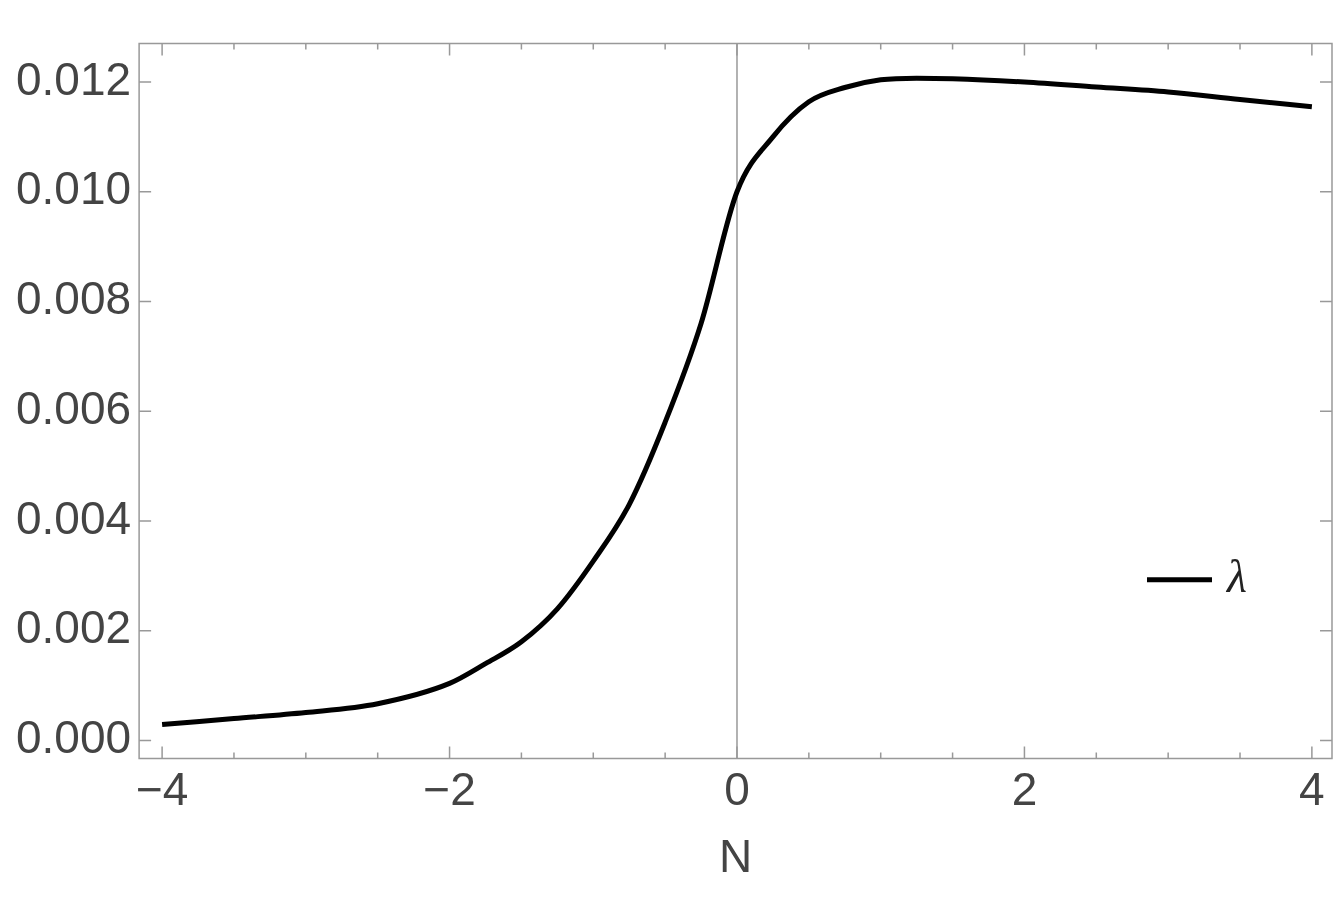 This screenshot has width=1342, height=899. Describe the element at coordinates (1236, 576) in the screenshot. I see `legend-label: λ` at that location.